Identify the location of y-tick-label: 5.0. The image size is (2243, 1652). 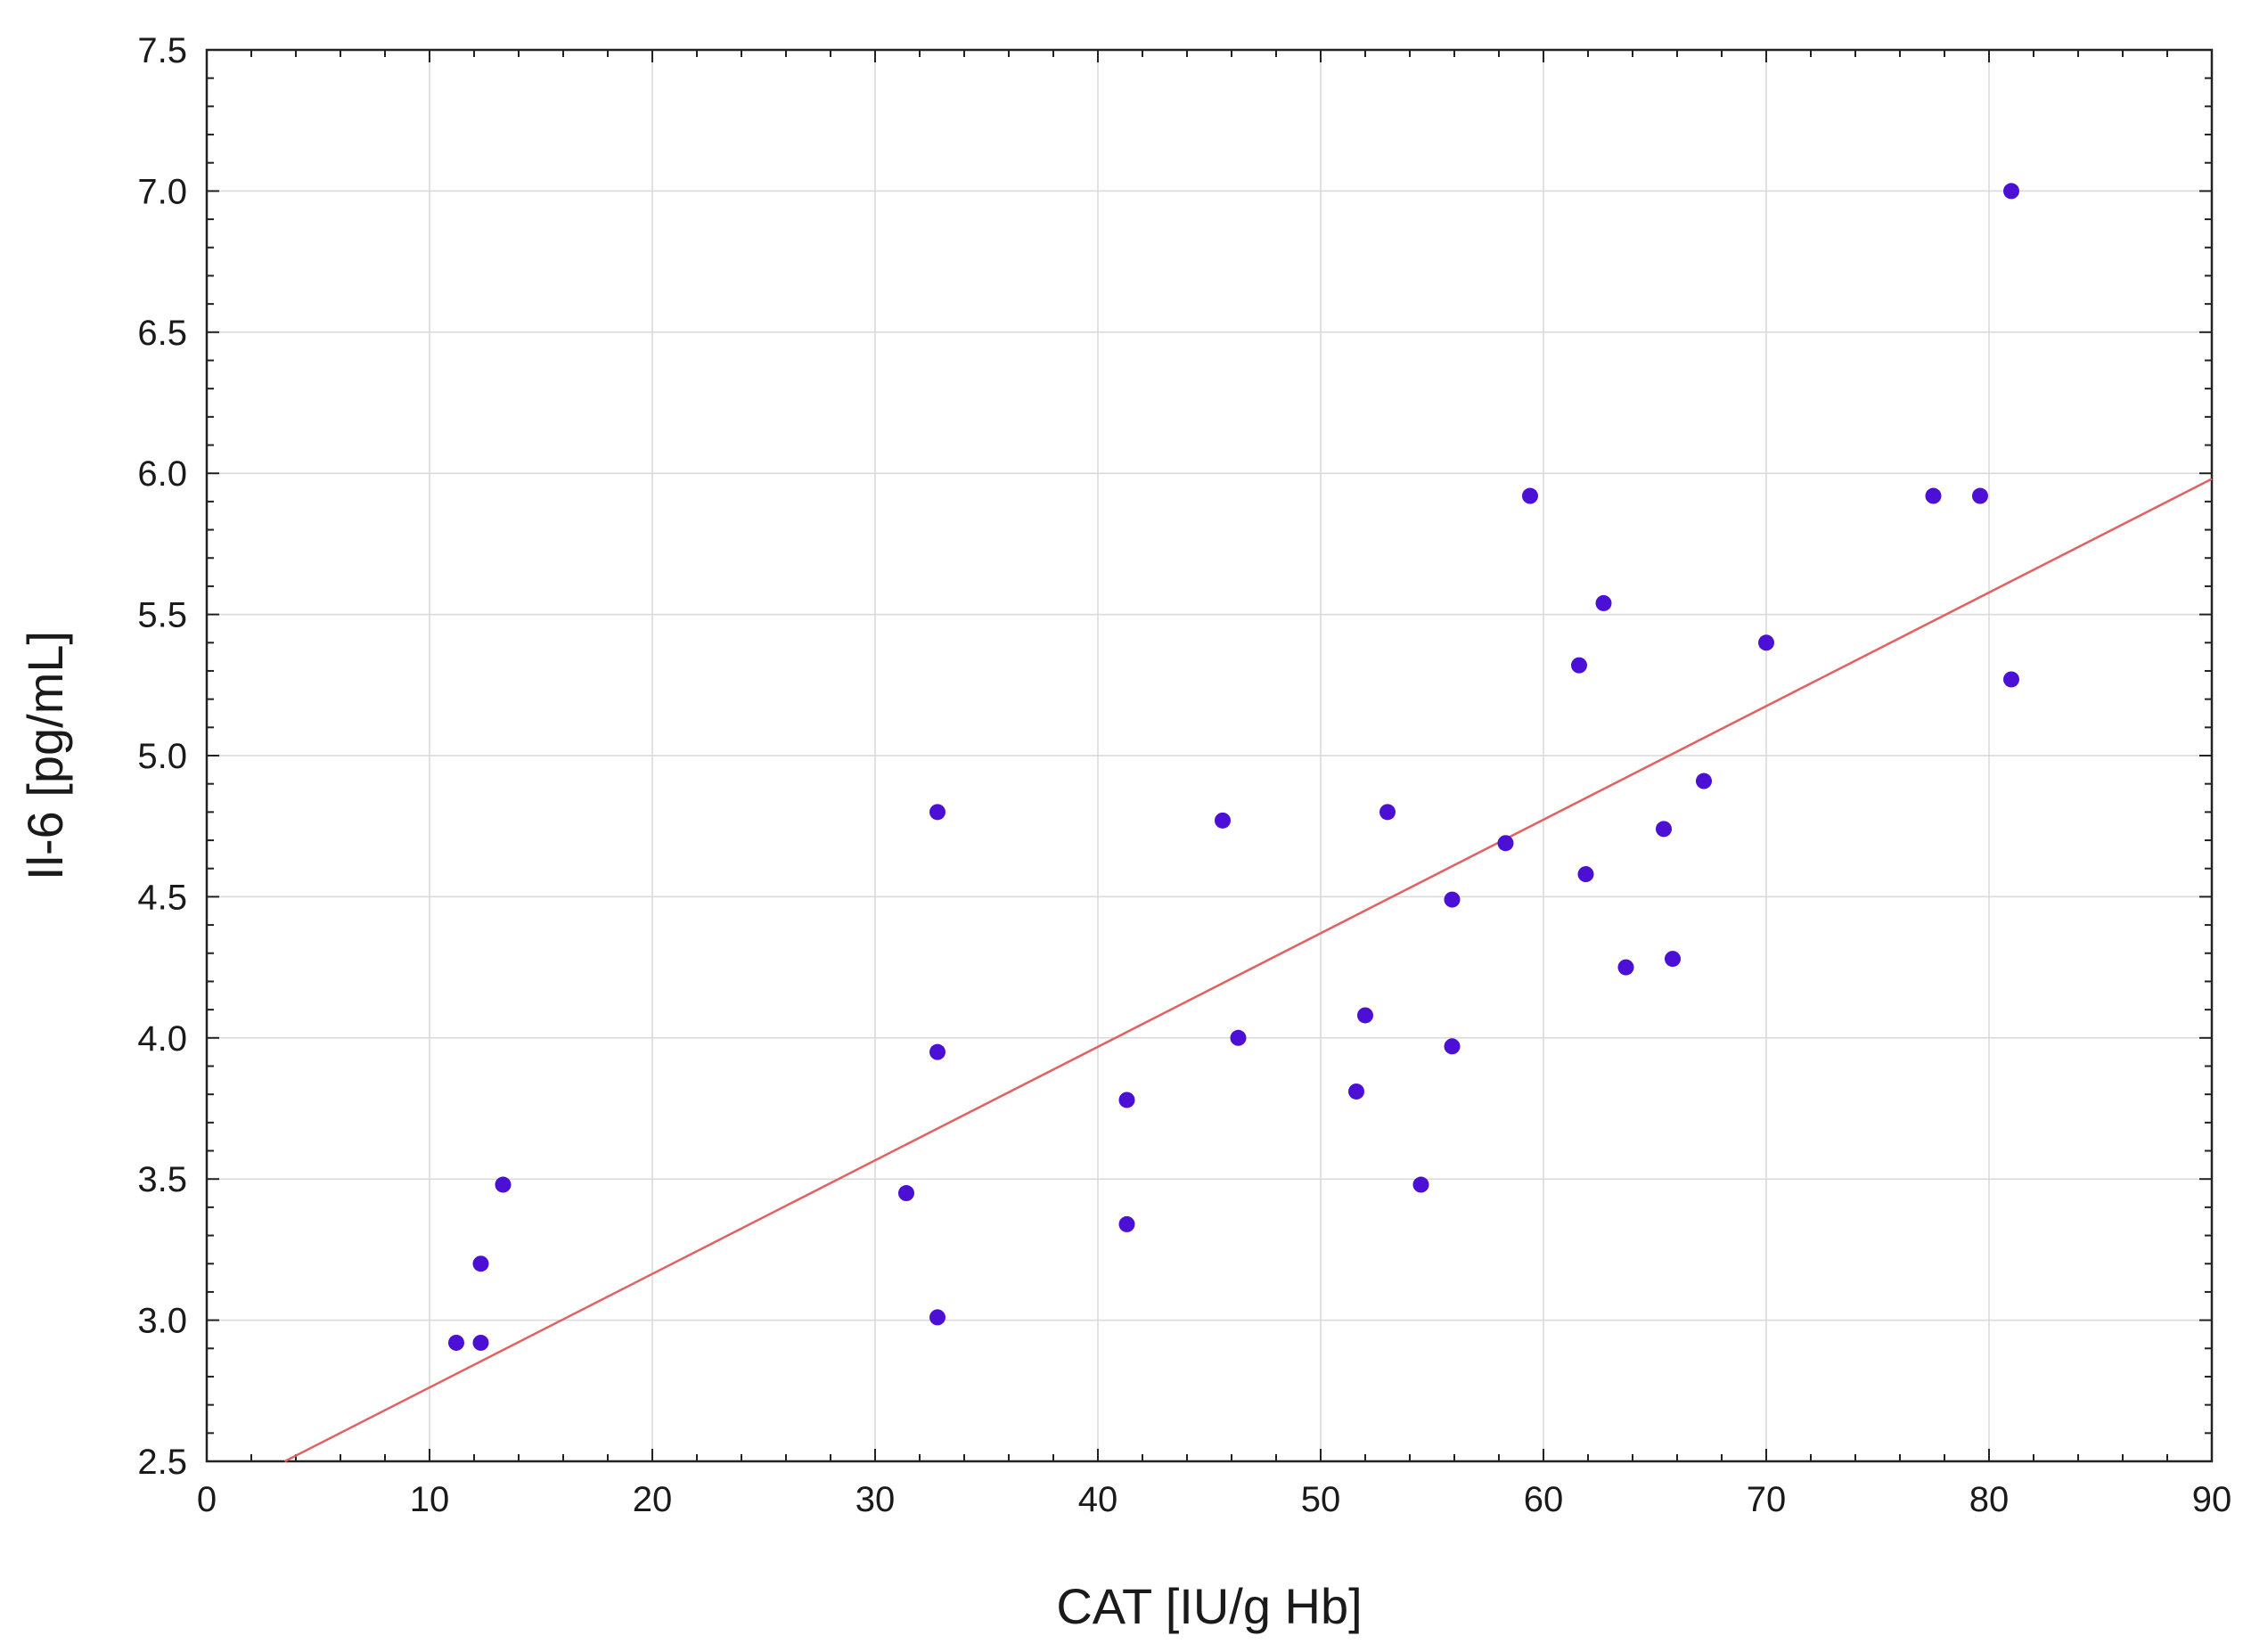
(162, 756).